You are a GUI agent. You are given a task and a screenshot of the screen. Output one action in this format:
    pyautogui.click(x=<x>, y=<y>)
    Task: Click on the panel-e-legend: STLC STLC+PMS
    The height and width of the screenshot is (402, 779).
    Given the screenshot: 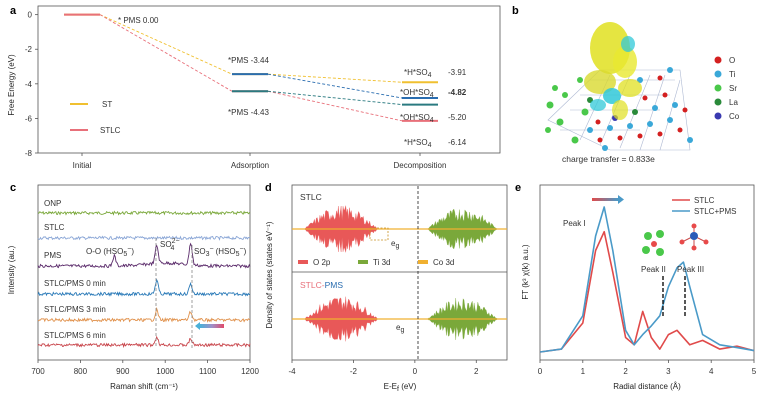 What is the action you would take?
    pyautogui.click(x=704, y=206)
    